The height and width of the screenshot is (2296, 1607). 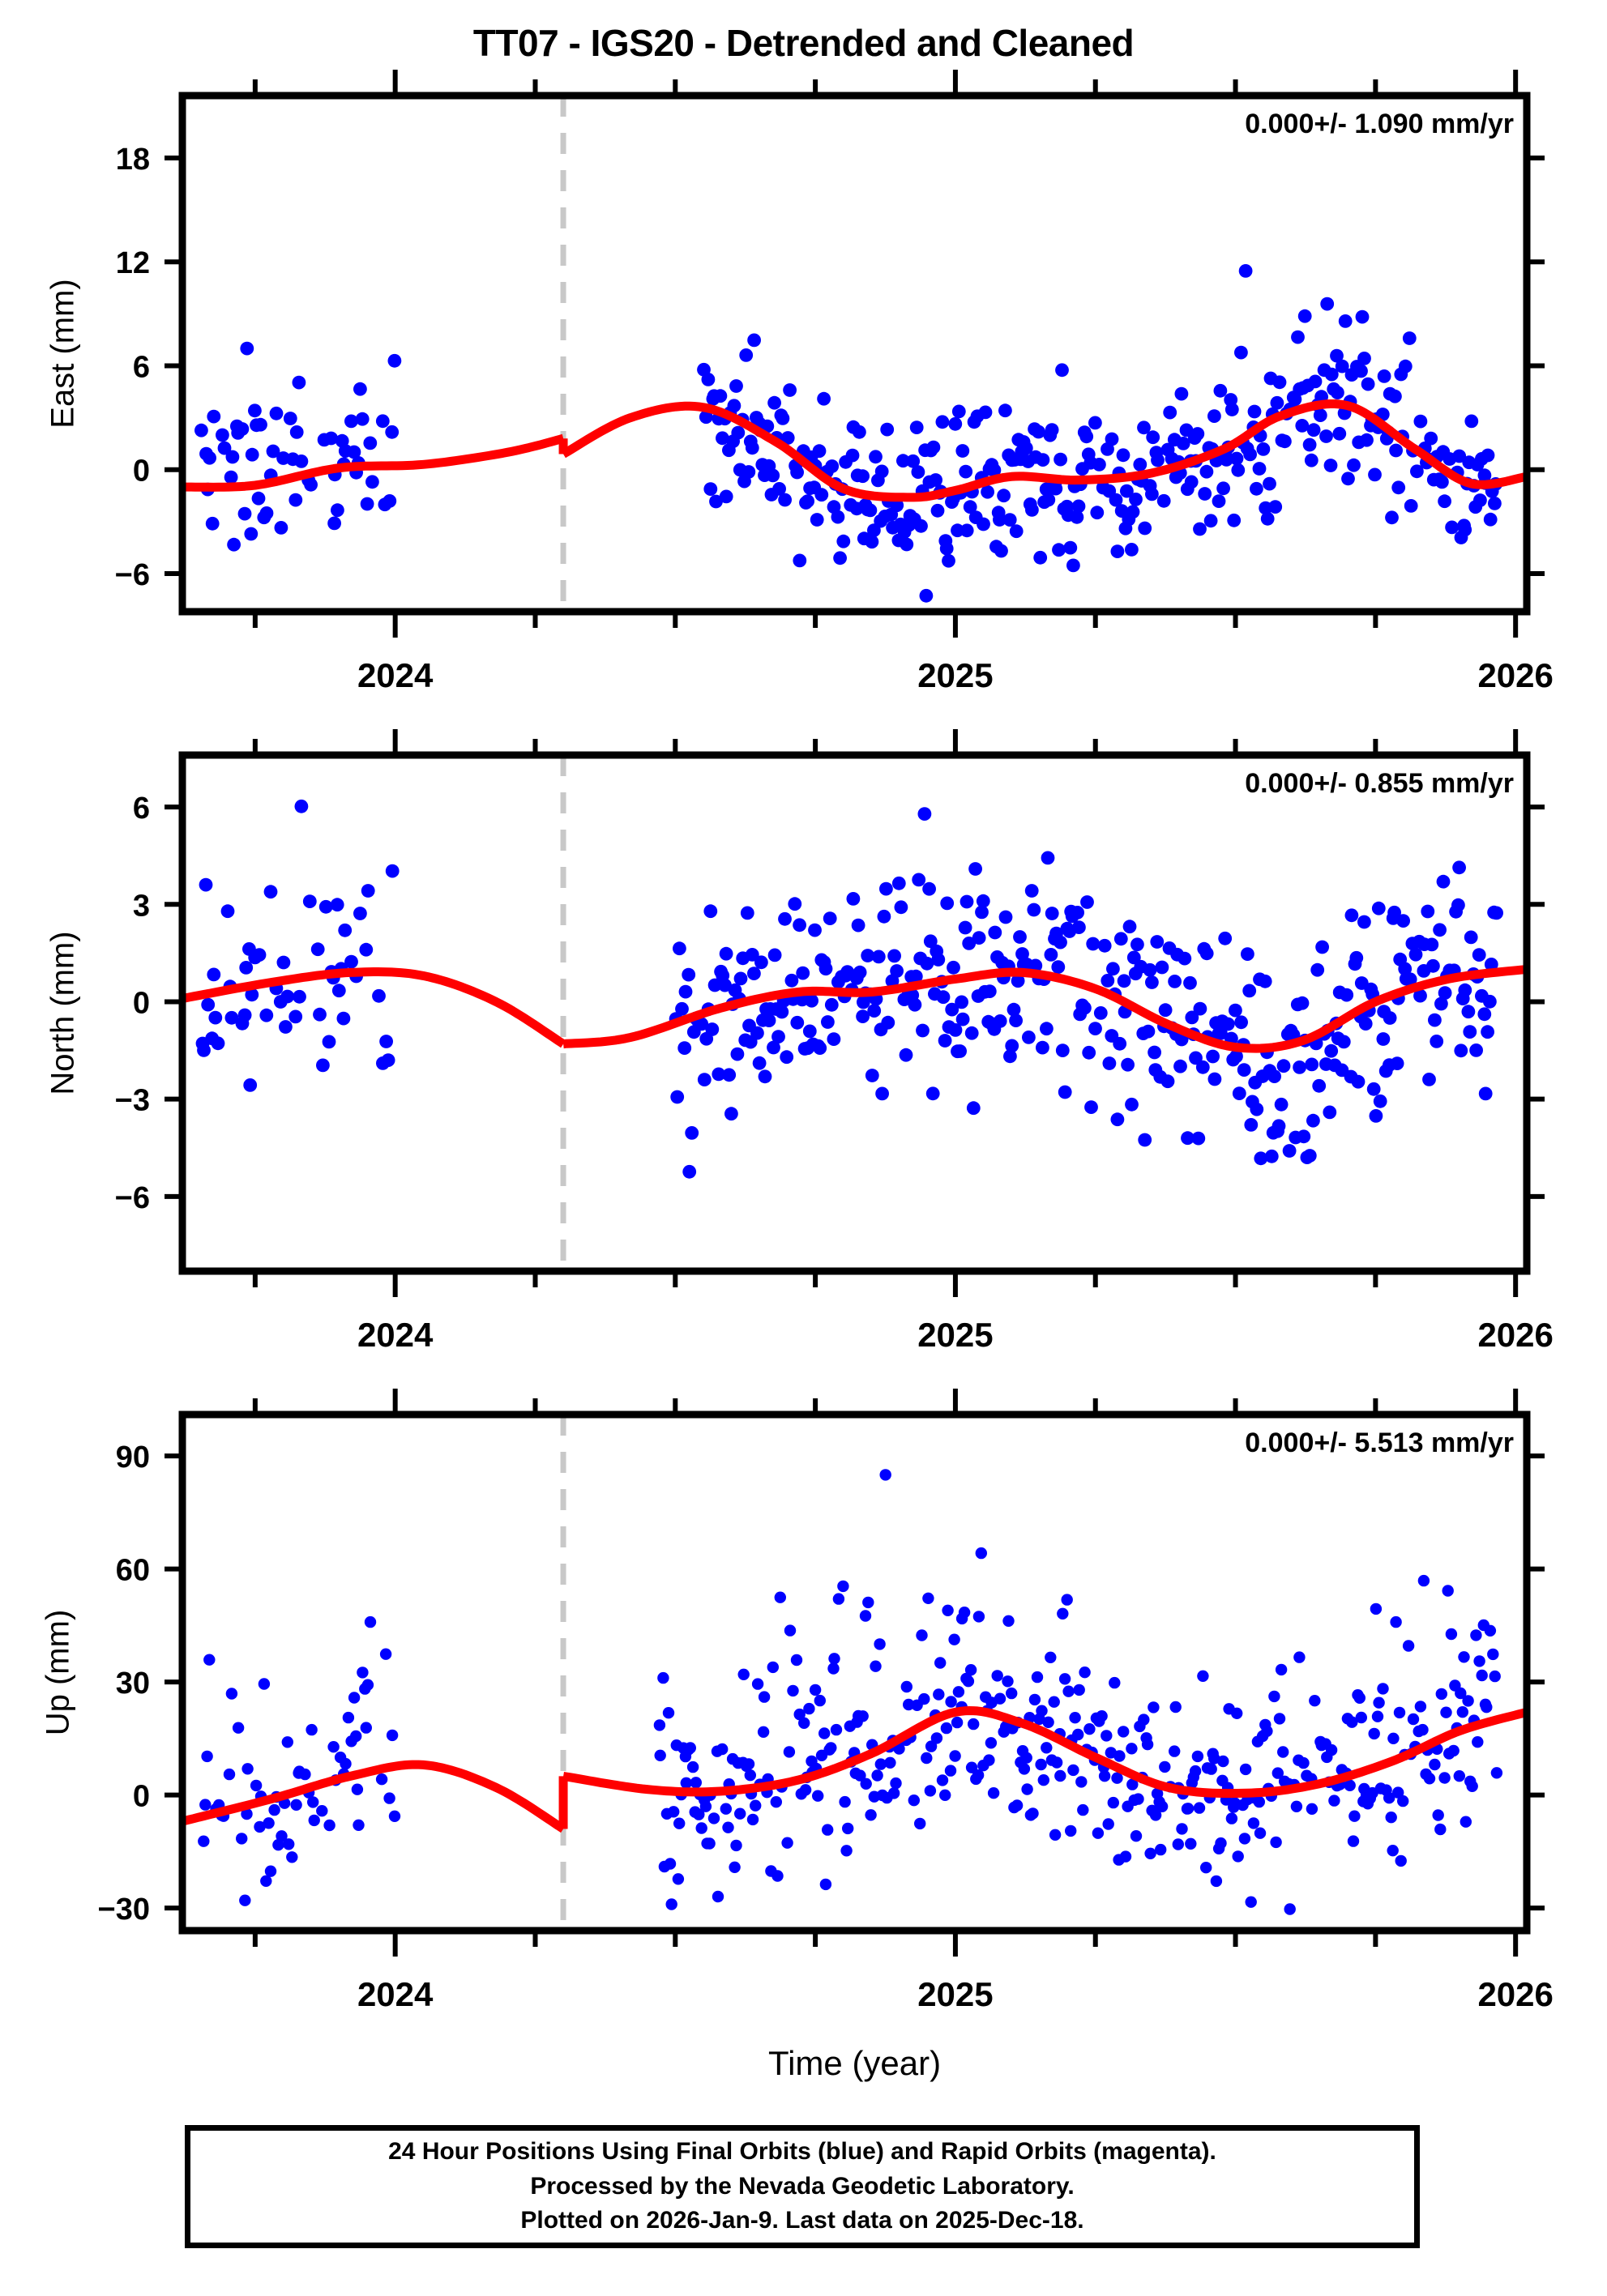 I want to click on rate-annotation: 0.000+/- 0.855 mm/yr, so click(x=1380, y=783).